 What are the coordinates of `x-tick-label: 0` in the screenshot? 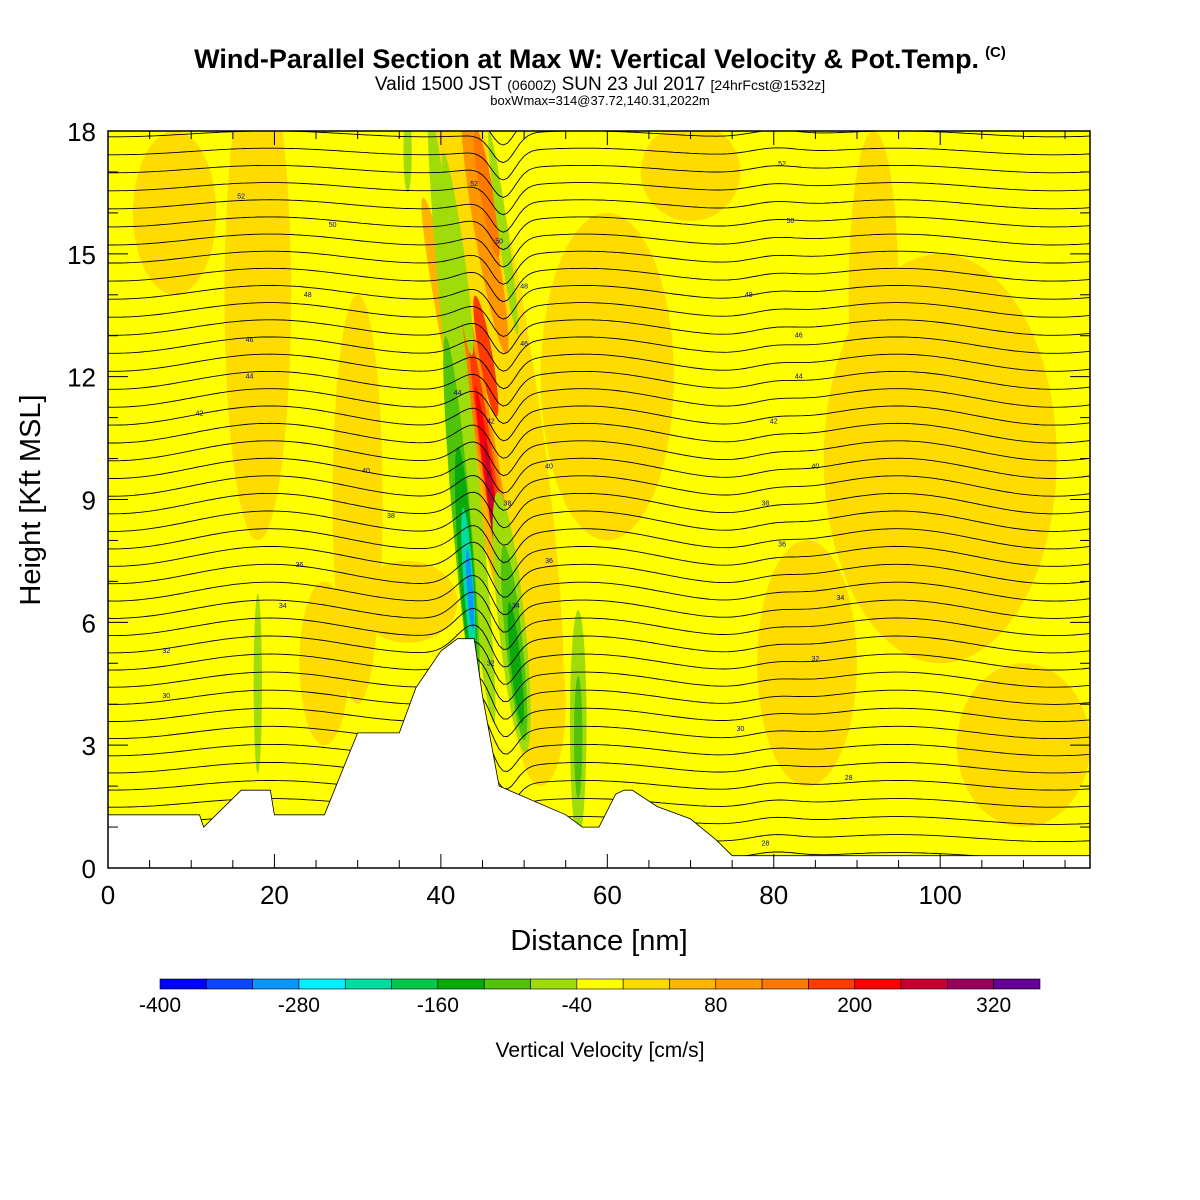 It's located at (108, 895).